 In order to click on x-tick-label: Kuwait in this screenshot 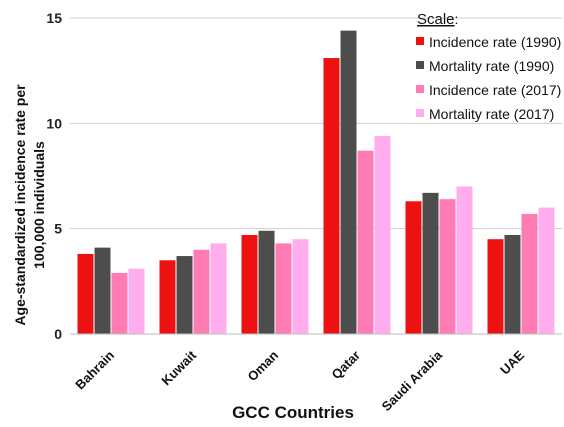, I will do `click(178, 367)`.